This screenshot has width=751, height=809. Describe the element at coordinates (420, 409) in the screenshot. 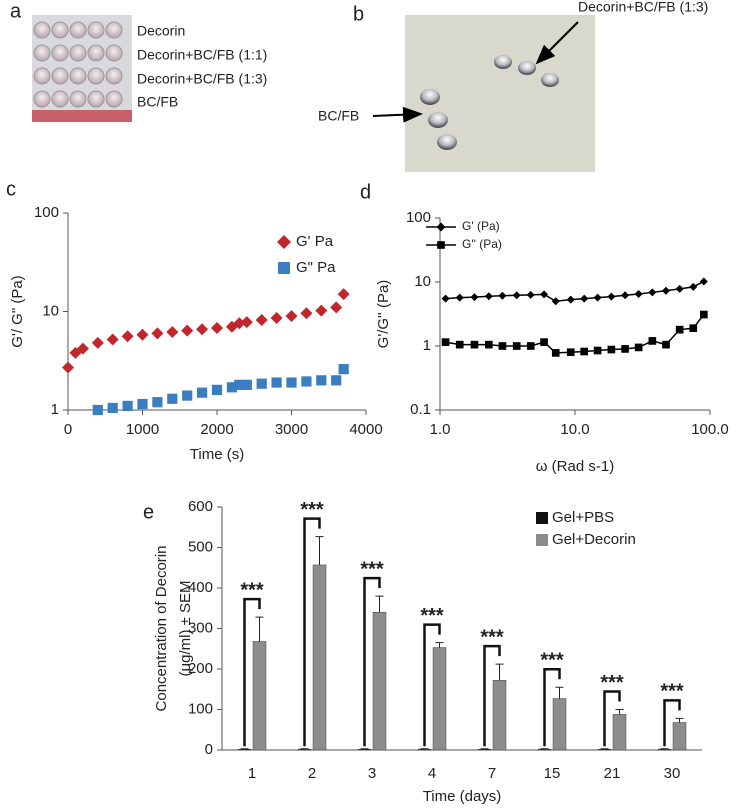

I see `y-tick-label: 0.1` at that location.